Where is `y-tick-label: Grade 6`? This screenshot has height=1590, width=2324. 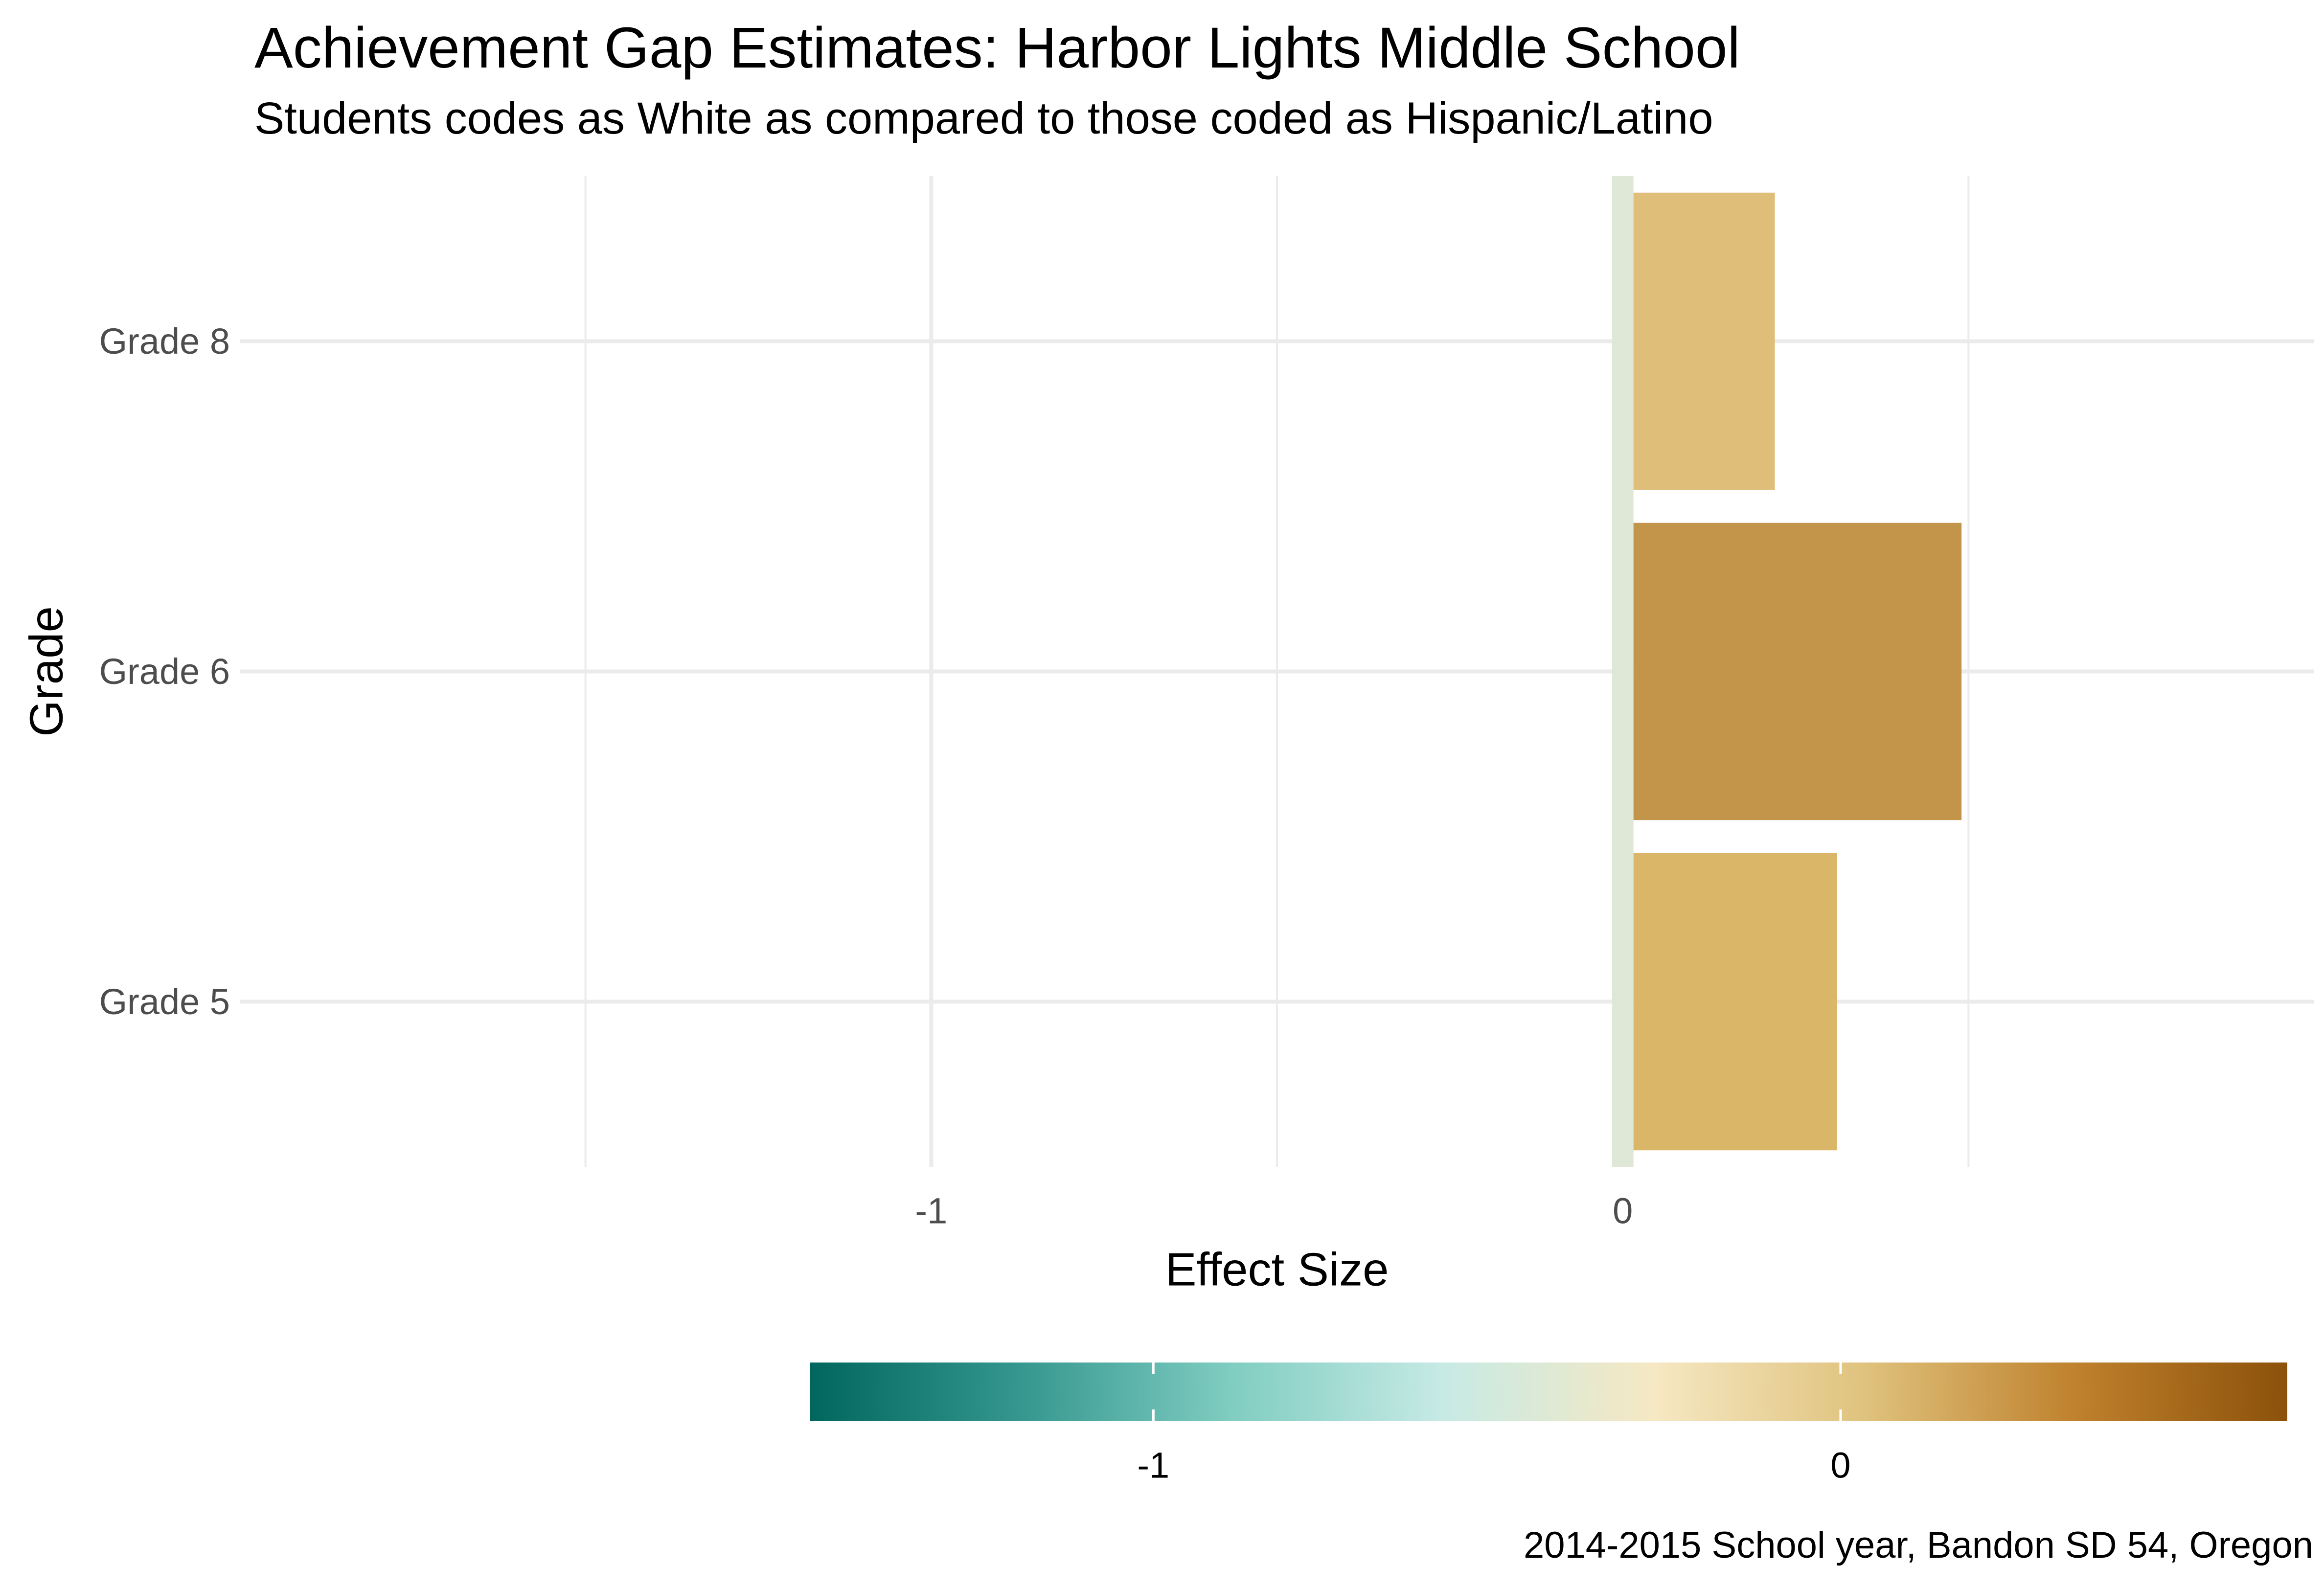 y-tick-label: Grade 6 is located at coordinates (165, 672).